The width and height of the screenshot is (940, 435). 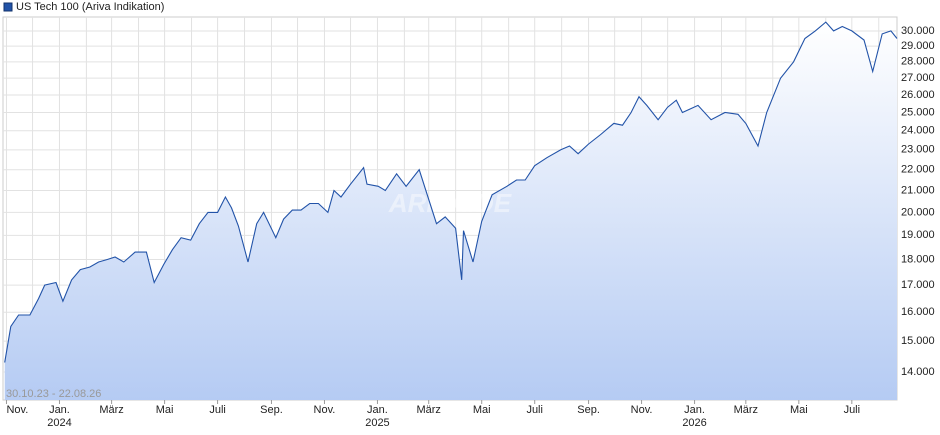 What do you see at coordinates (918, 131) in the screenshot?
I see `y-tick-label: 24.000` at bounding box center [918, 131].